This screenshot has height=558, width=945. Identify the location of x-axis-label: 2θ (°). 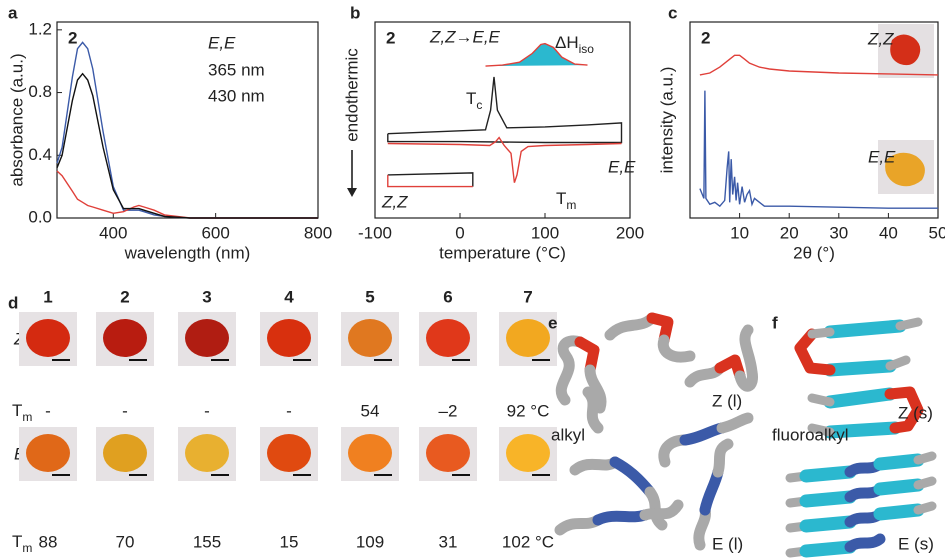
(814, 252).